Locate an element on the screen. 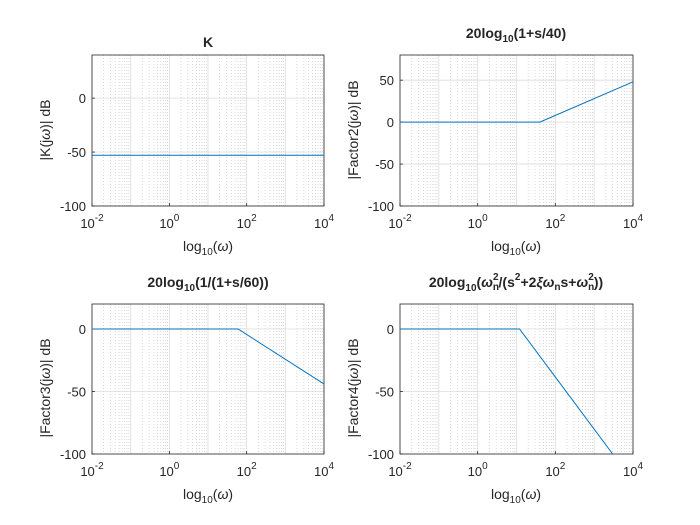 The height and width of the screenshot is (525, 700). subplot-1-title: K is located at coordinates (208, 42).